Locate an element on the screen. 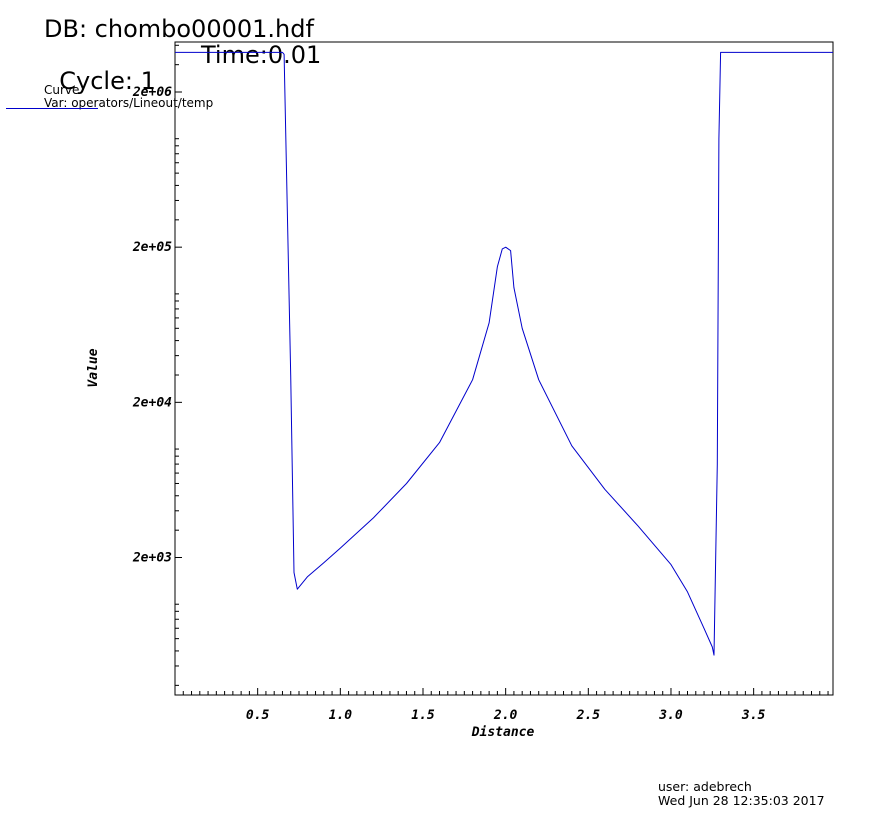 Image resolution: width=878 pixels, height=818 pixels. y-tick-label: 2e+03 is located at coordinates (152, 558).